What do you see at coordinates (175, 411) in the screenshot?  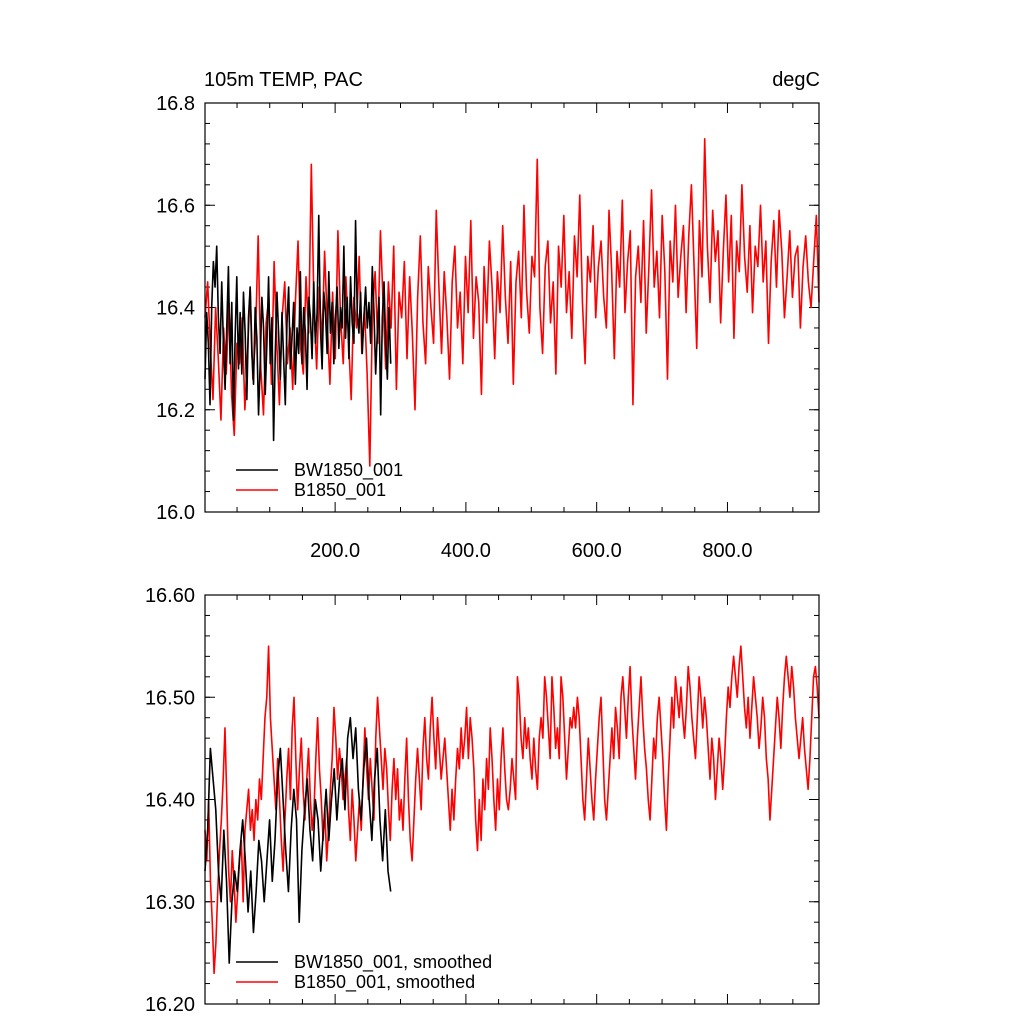 I see `top-y-tick-label: 16.2` at bounding box center [175, 411].